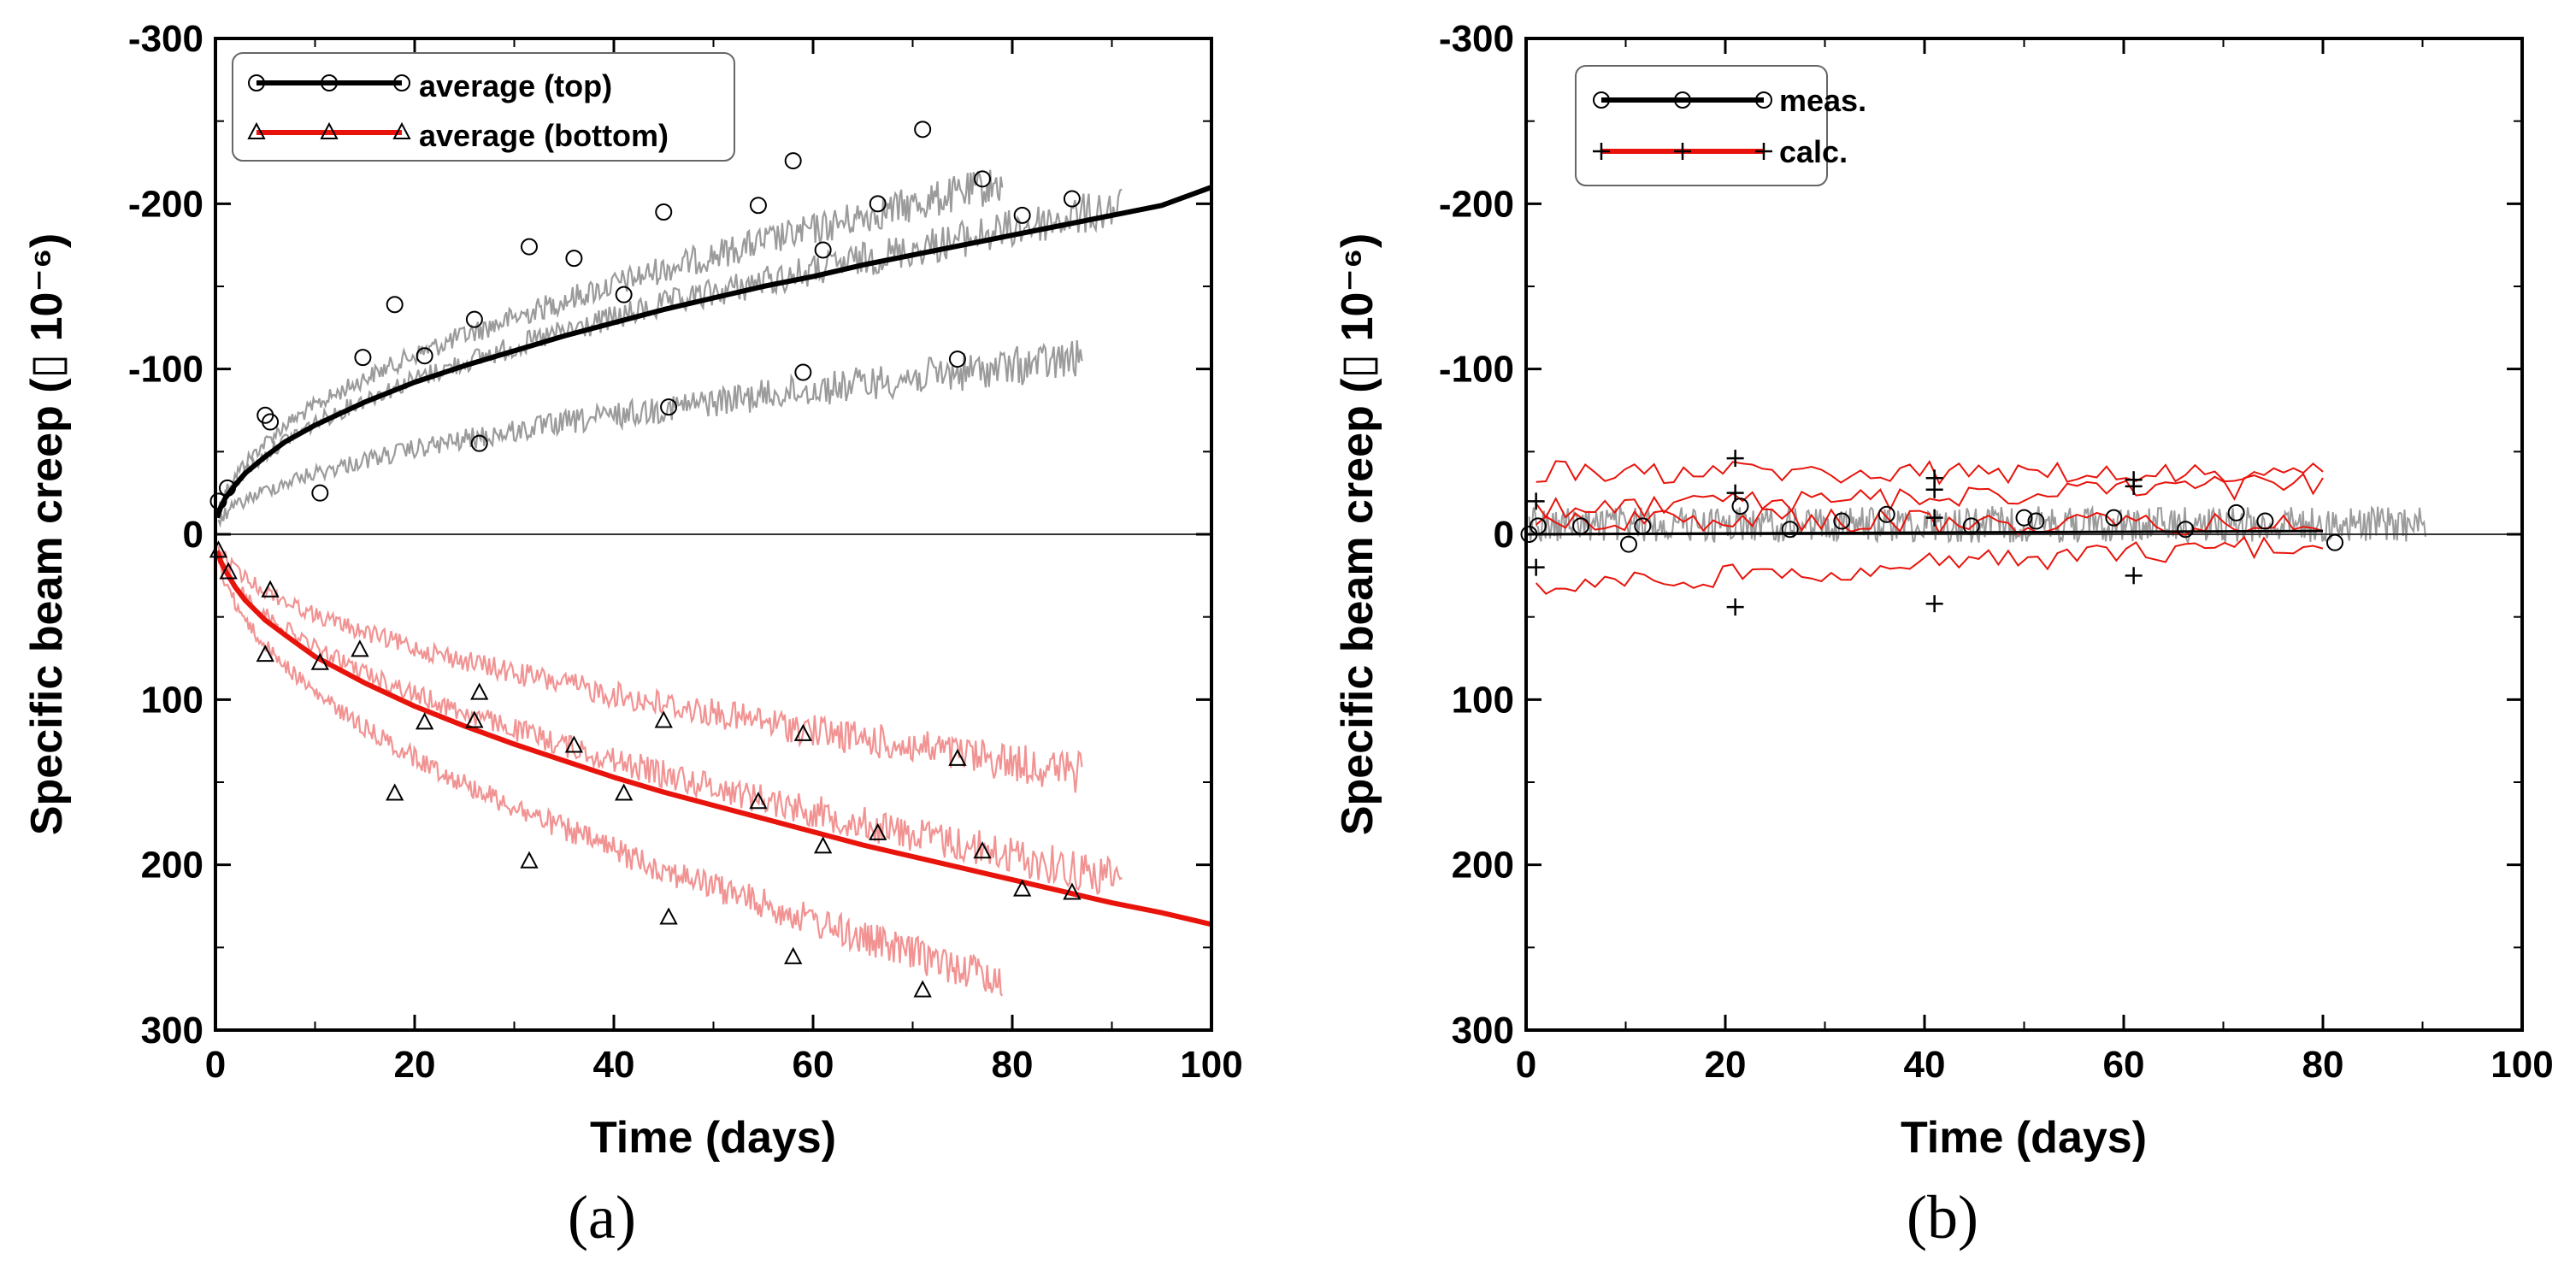 The image size is (2576, 1284). I want to click on y-tick-label: -100, so click(165, 370).